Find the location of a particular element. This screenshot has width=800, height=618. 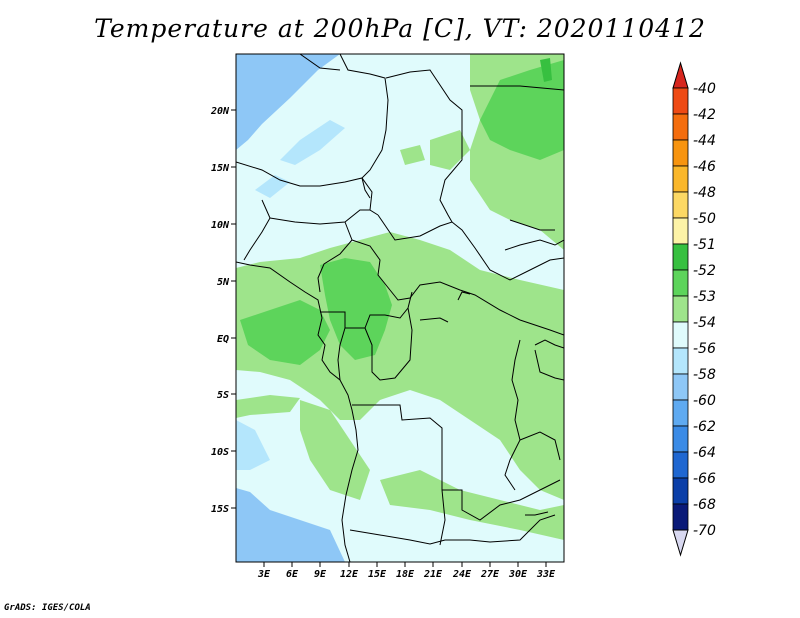

colorbar-label: -54 is located at coordinates (704, 323).